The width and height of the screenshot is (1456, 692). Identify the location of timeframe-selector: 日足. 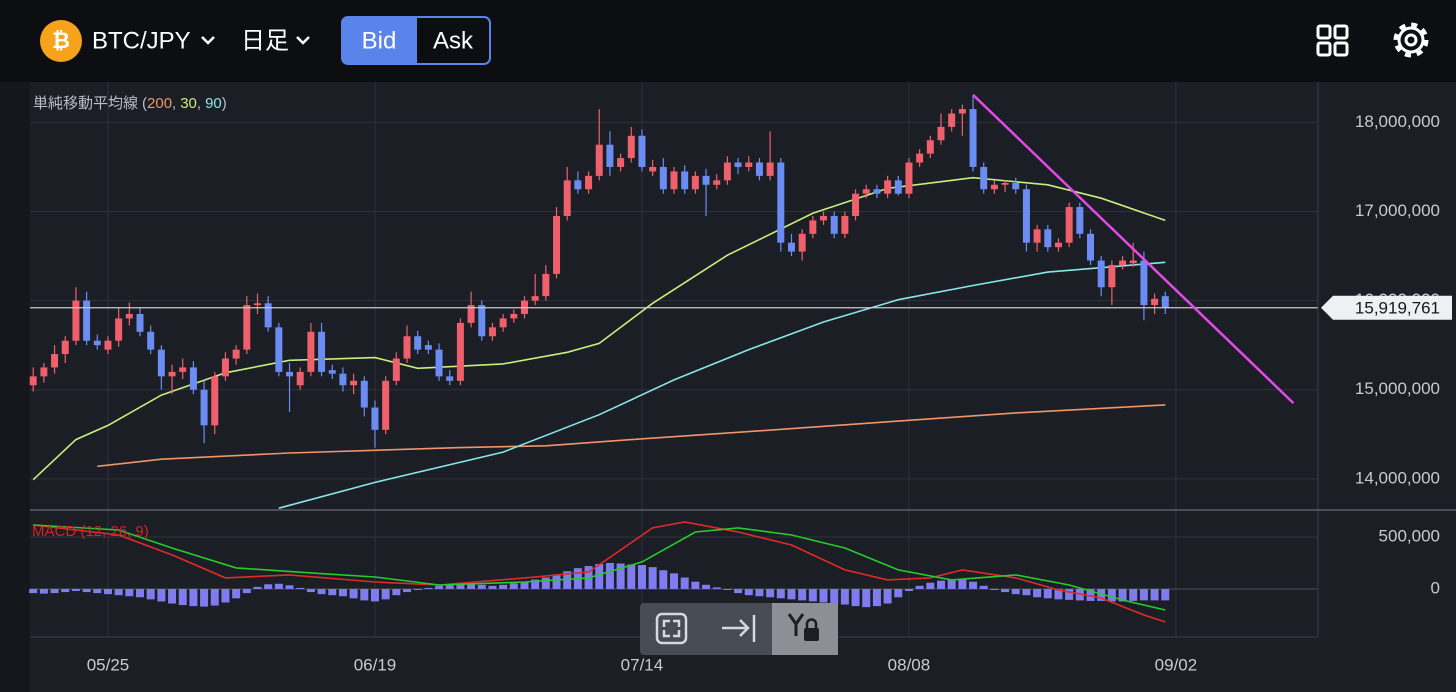
(275, 40).